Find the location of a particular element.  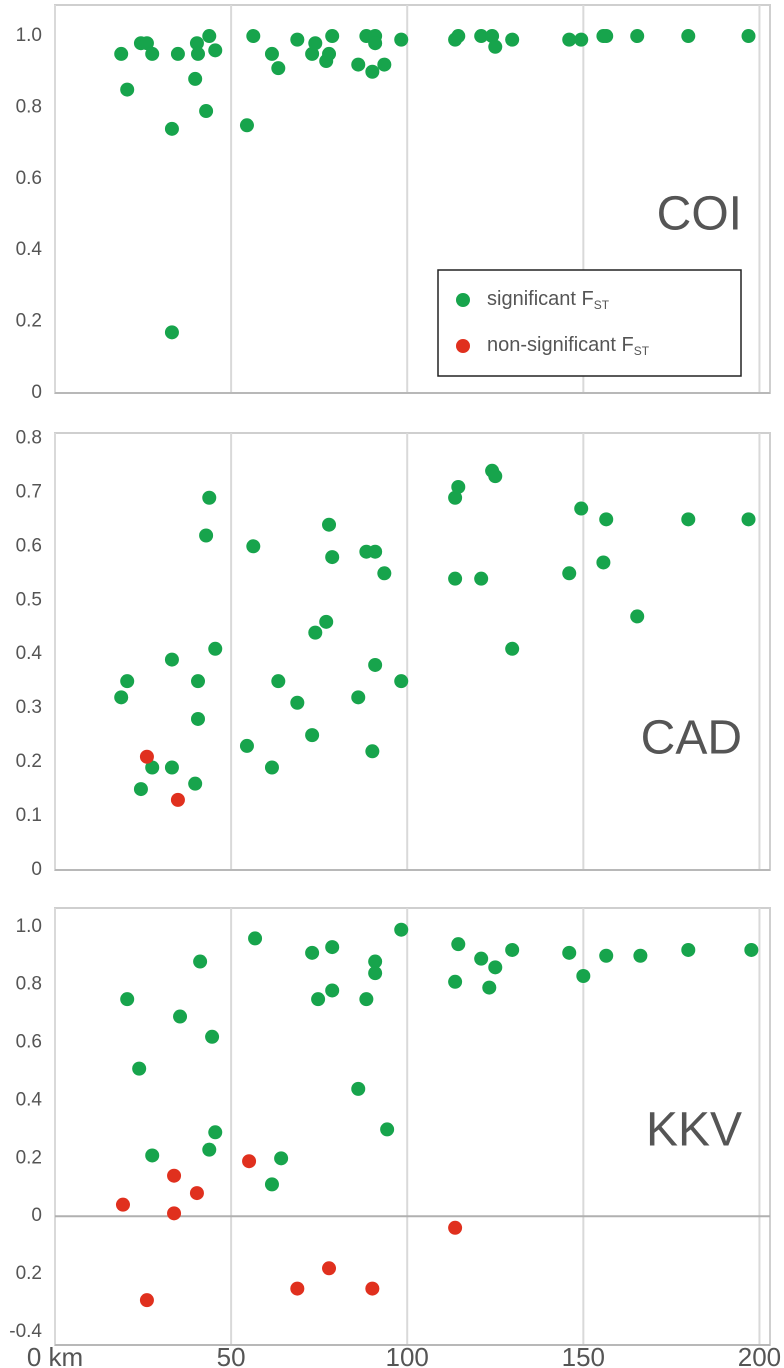

x-tick-label: 50 is located at coordinates (231, 1355).